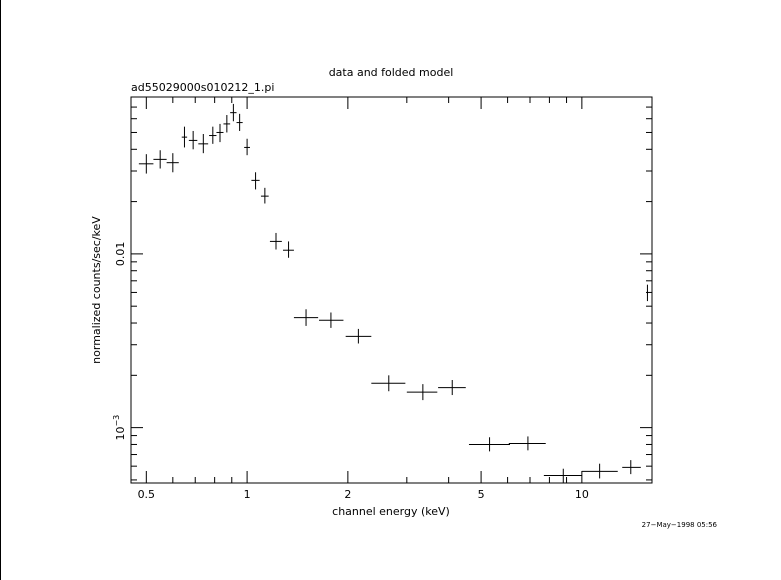 The height and width of the screenshot is (580, 781). What do you see at coordinates (363, 494) in the screenshot?
I see `x-tick-labels: 0.5 1 2 5 10` at bounding box center [363, 494].